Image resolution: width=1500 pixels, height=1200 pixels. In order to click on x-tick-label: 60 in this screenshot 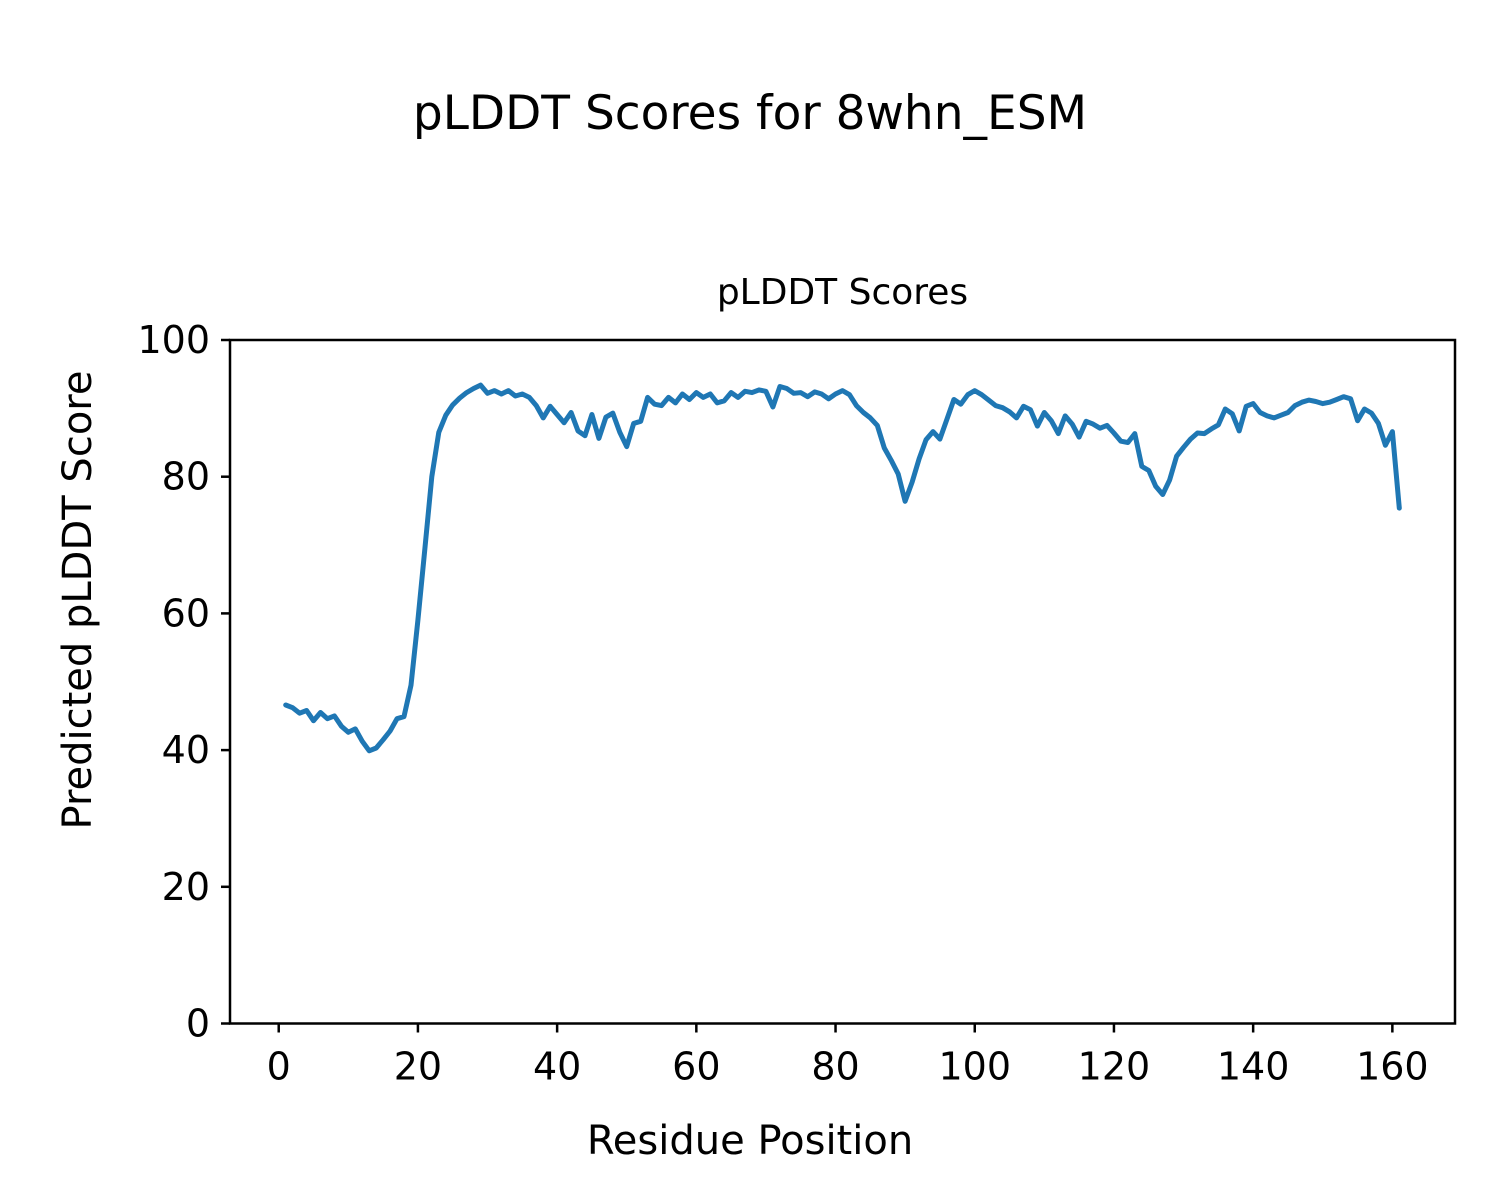, I will do `click(696, 1067)`.